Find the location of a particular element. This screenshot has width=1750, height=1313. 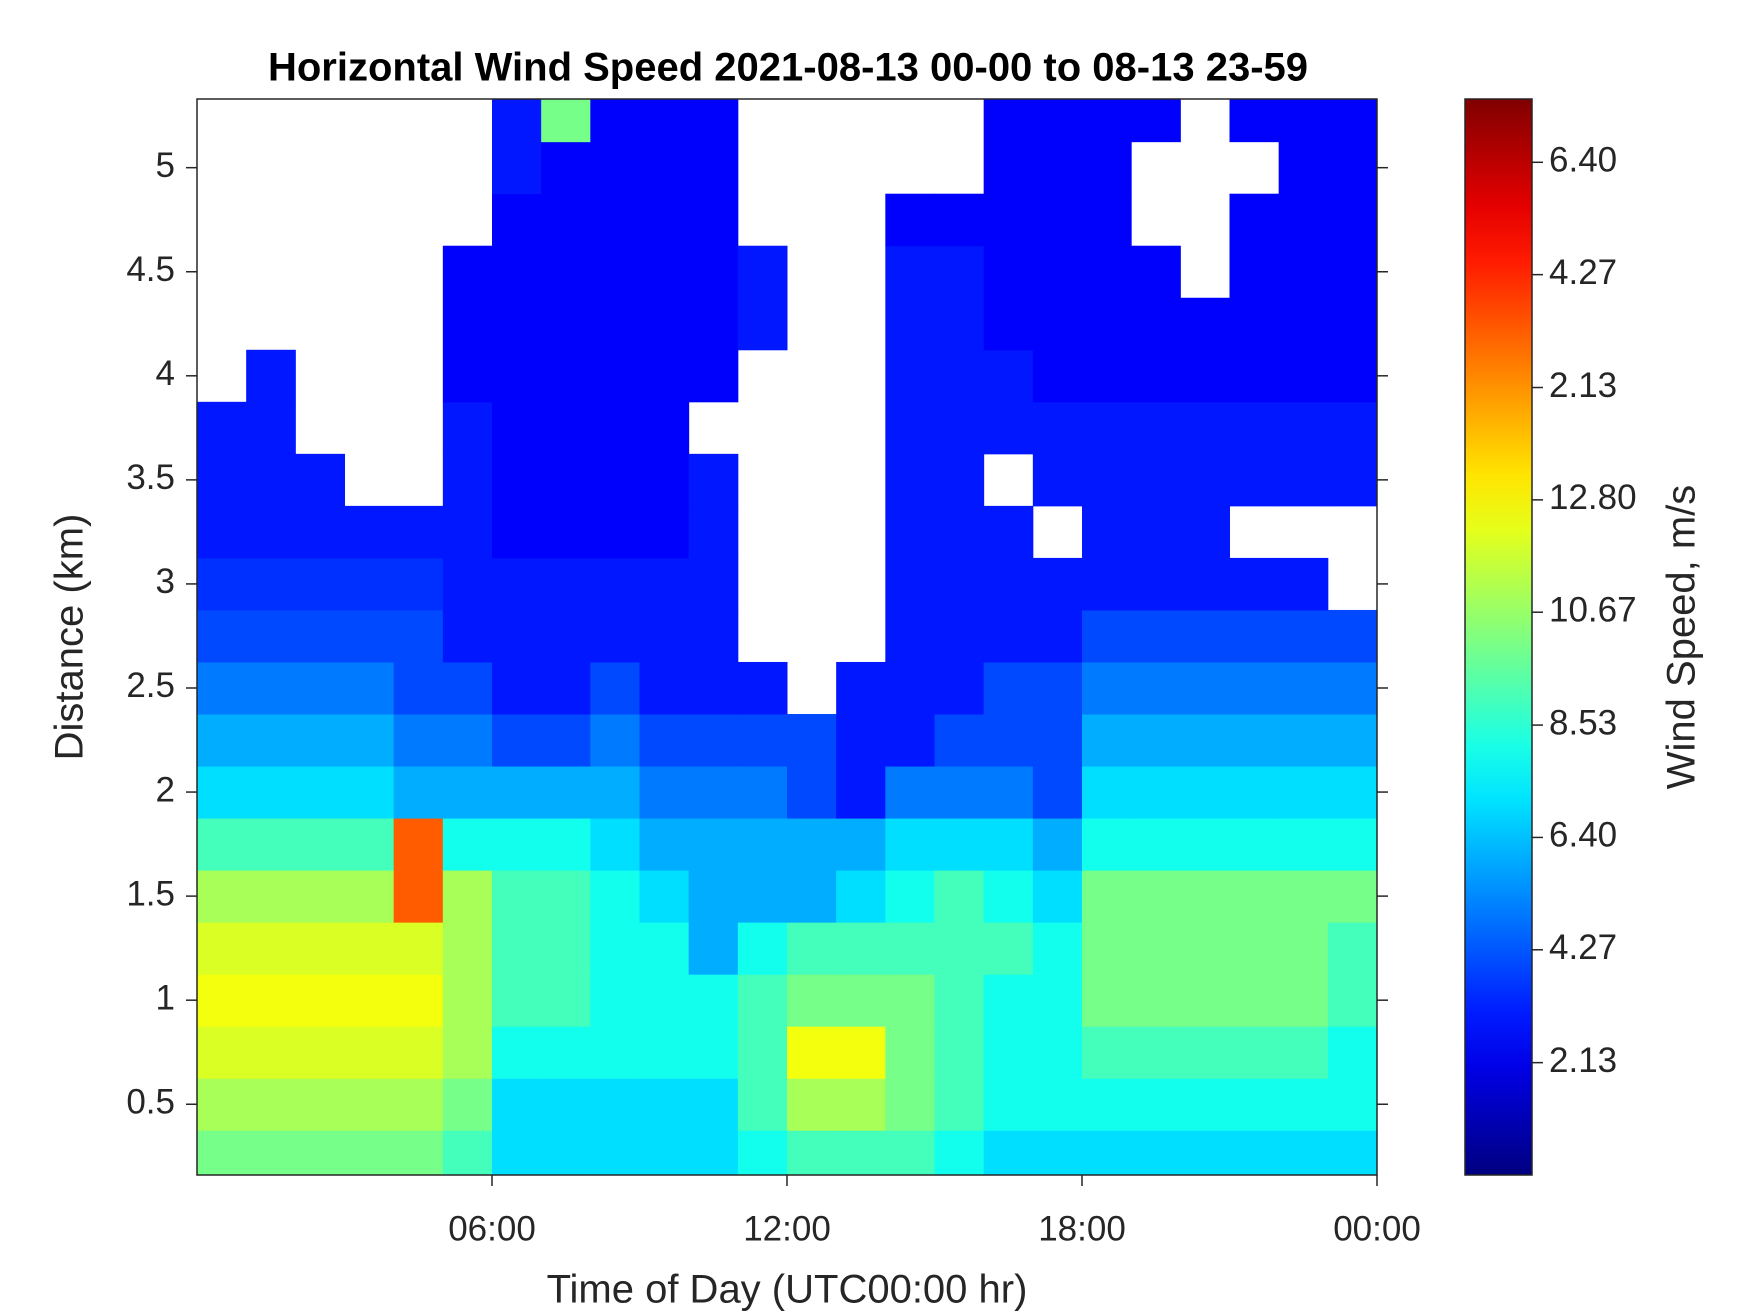

y-tick-label: 2 is located at coordinates (165, 789).